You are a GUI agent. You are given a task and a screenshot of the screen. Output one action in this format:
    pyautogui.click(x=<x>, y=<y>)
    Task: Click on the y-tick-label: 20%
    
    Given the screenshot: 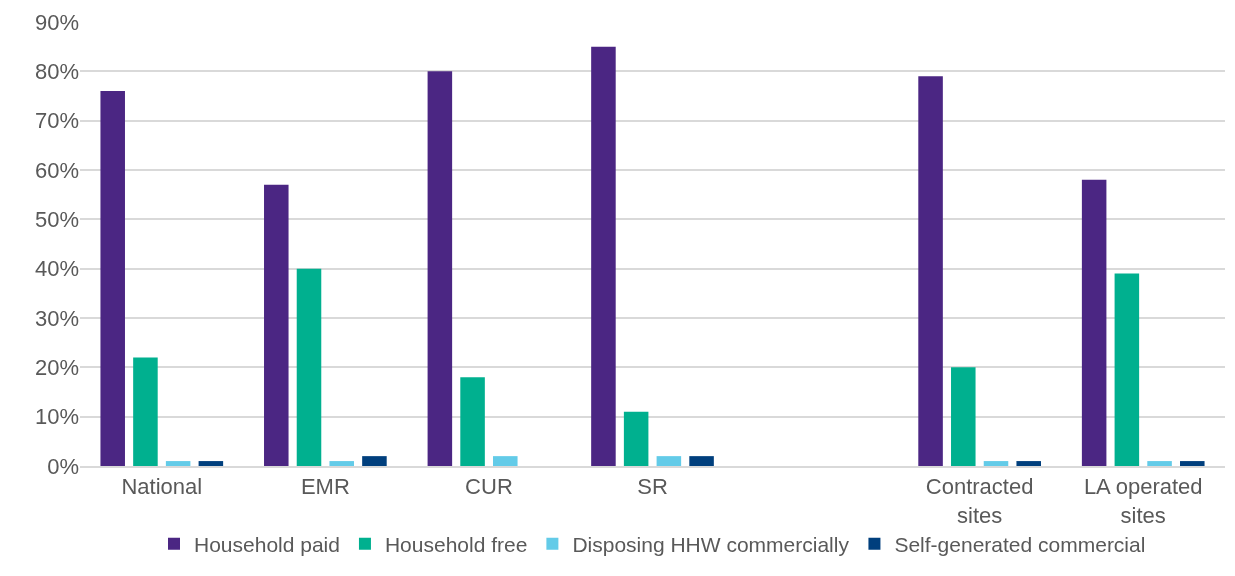 What is the action you would take?
    pyautogui.click(x=56, y=368)
    